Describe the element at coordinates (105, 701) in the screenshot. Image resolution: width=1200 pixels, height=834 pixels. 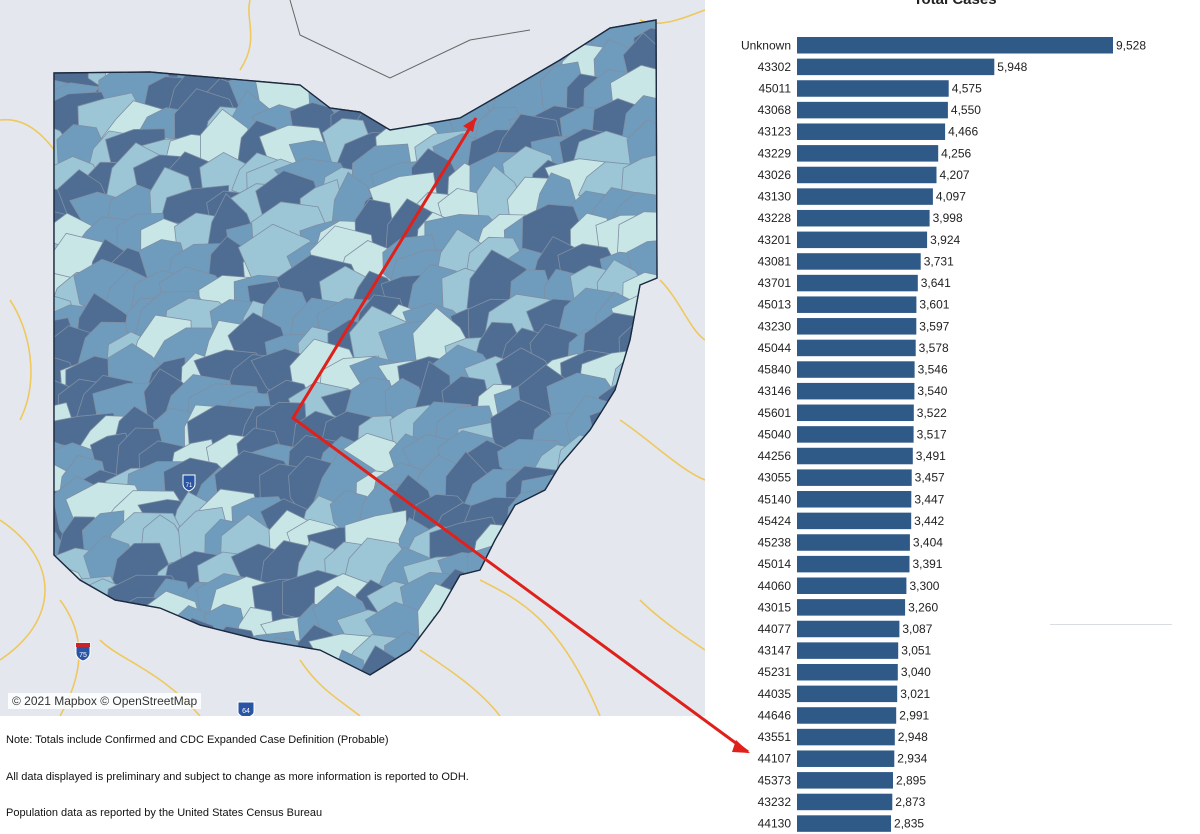
I see `map-attribution: © 2021 Mapbox © OpenStreetMap` at that location.